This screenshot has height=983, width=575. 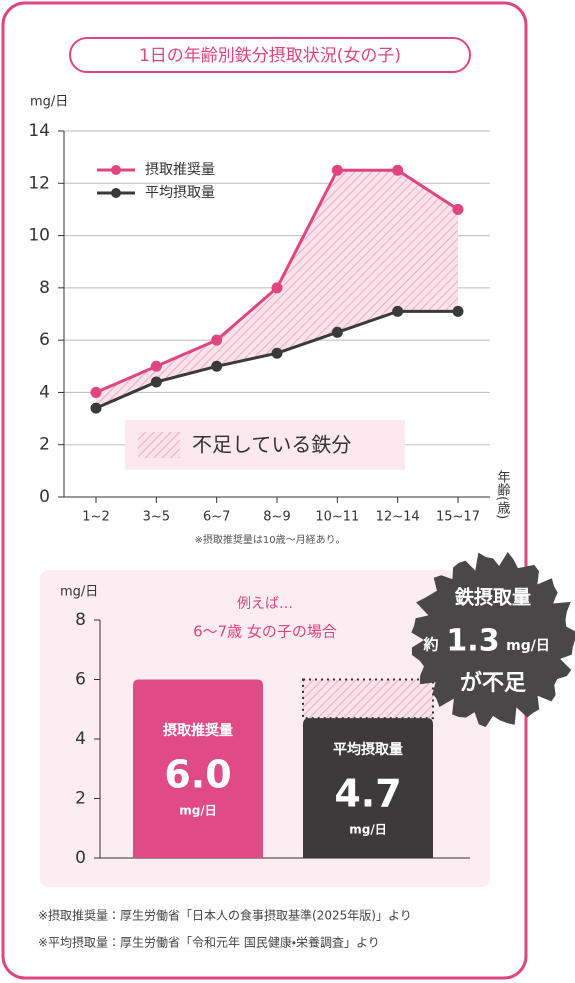 What do you see at coordinates (458, 517) in the screenshot?
I see `x-tick-label: 15~17` at bounding box center [458, 517].